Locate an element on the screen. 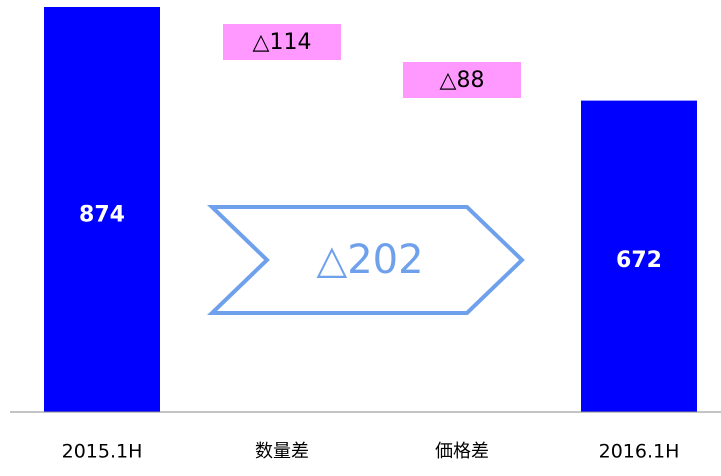  bar-value-label: 874 is located at coordinates (102, 215).